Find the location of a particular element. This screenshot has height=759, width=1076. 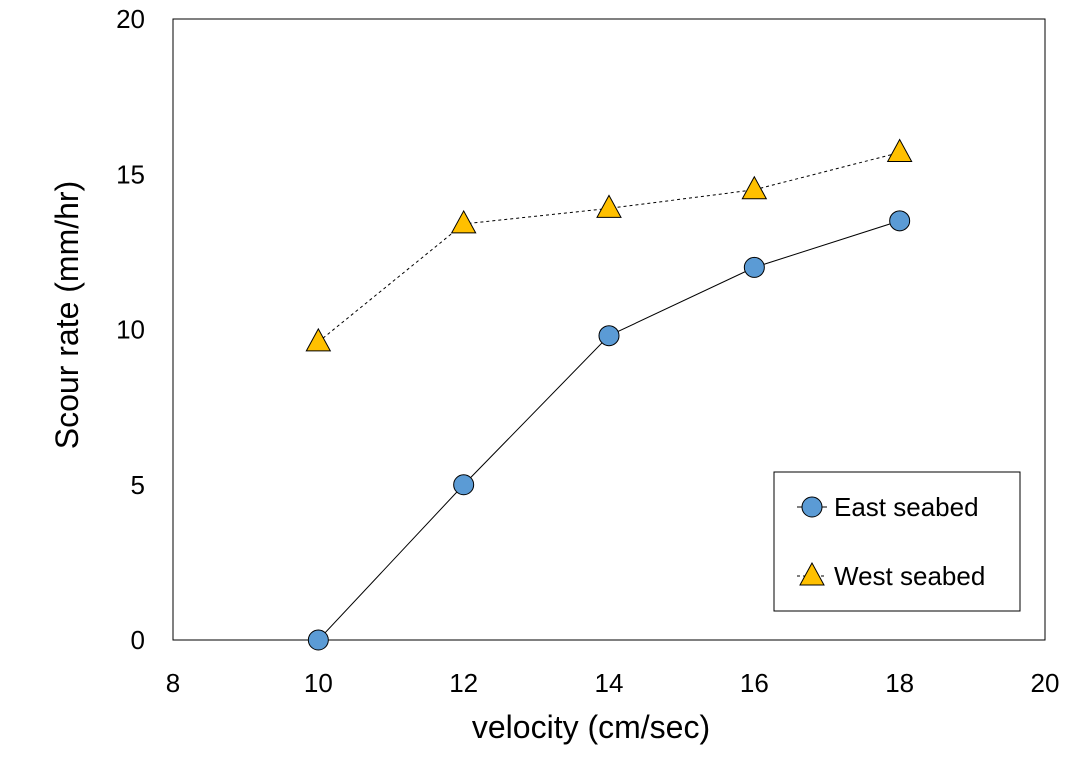

x-axis-label: velocity (cm/sec) is located at coordinates (591, 727).